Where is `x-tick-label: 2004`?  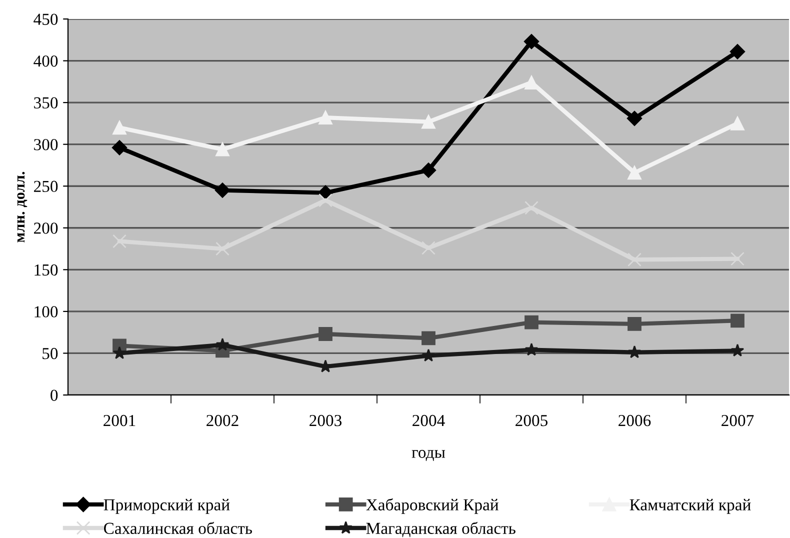
x-tick-label: 2004 is located at coordinates (428, 420).